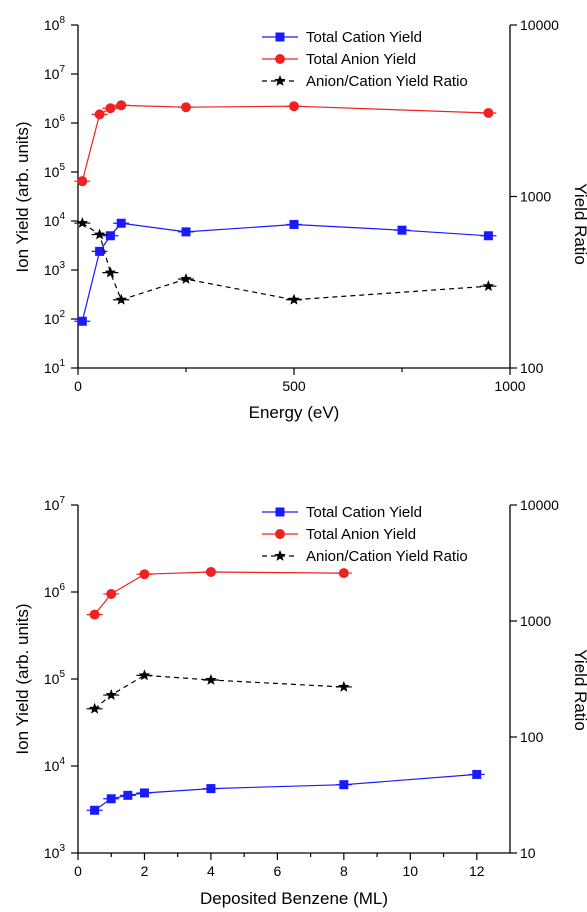 The width and height of the screenshot is (587, 912). I want to click on y-left-tick-label: 10², so click(55, 318).